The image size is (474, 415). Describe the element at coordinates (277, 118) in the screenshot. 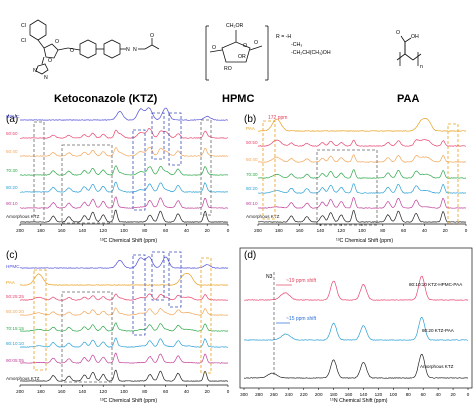

I see `panel-b-172ppm: 172 ppm` at that location.